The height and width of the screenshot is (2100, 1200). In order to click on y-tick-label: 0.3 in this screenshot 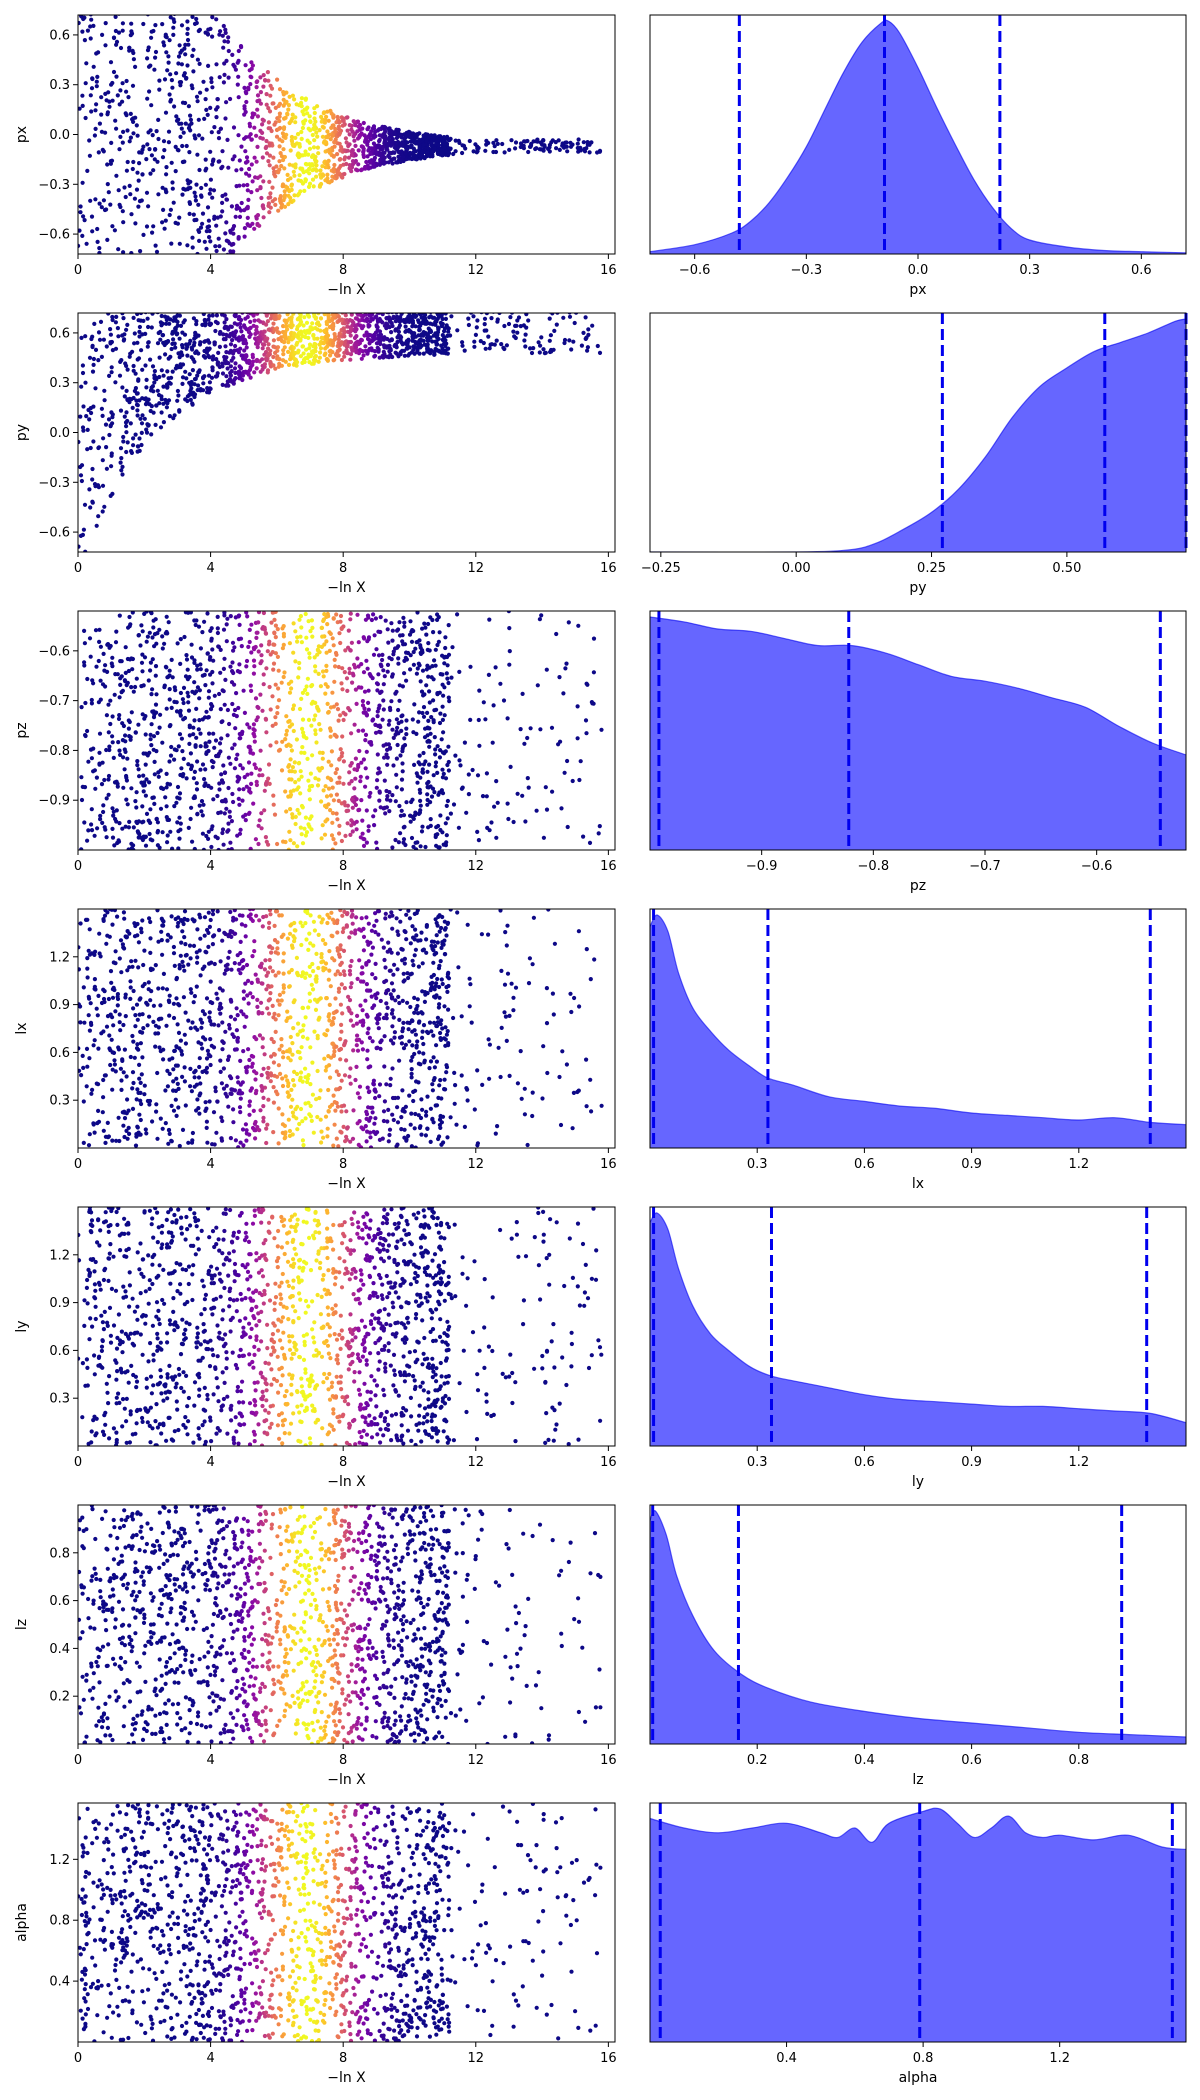, I will do `click(59, 85)`.